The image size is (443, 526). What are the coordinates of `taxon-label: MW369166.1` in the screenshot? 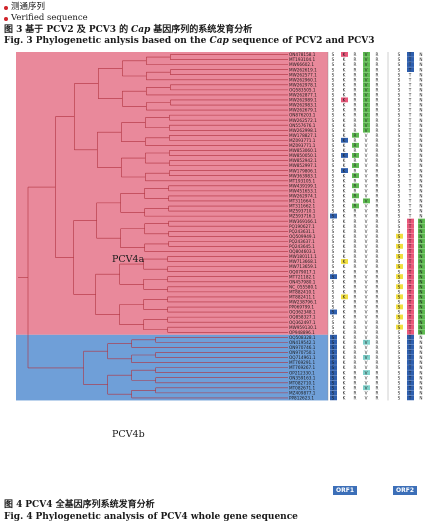 It's located at (303, 221).